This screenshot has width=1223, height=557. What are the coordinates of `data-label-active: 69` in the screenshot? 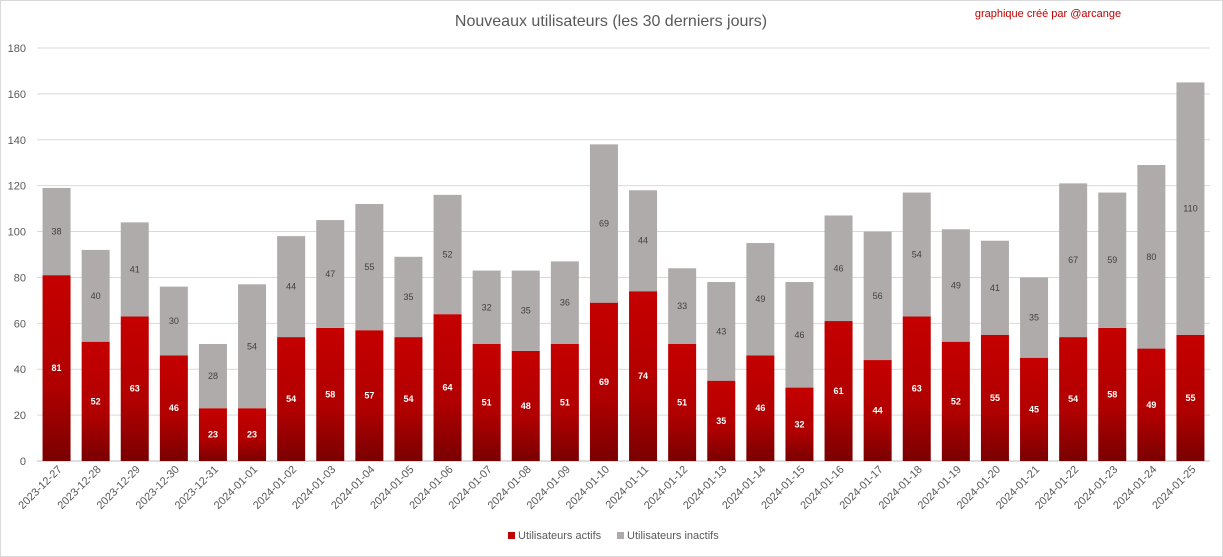 It's located at (604, 382).